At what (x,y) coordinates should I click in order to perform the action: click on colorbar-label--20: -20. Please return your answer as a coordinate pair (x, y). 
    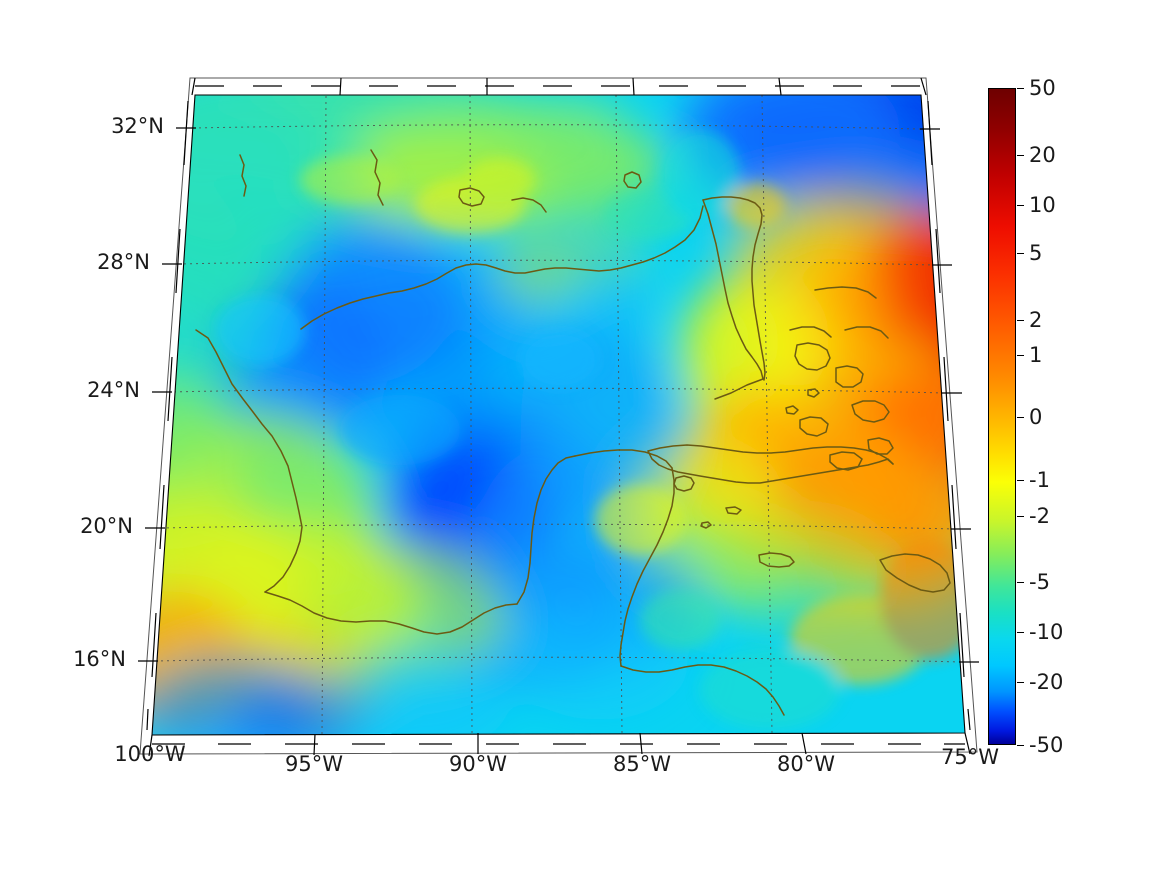
    Looking at the image, I should click on (1046, 682).